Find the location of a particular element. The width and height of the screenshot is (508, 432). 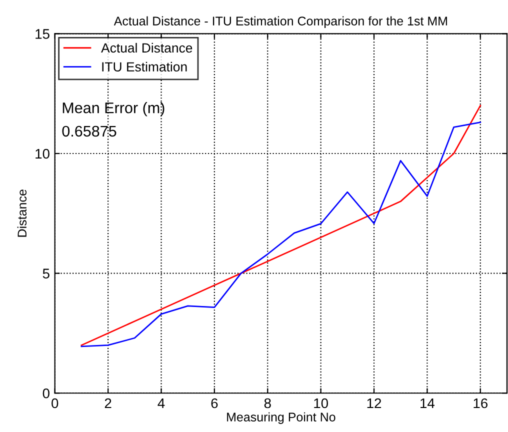

x-tick-label: 16 is located at coordinates (481, 403).